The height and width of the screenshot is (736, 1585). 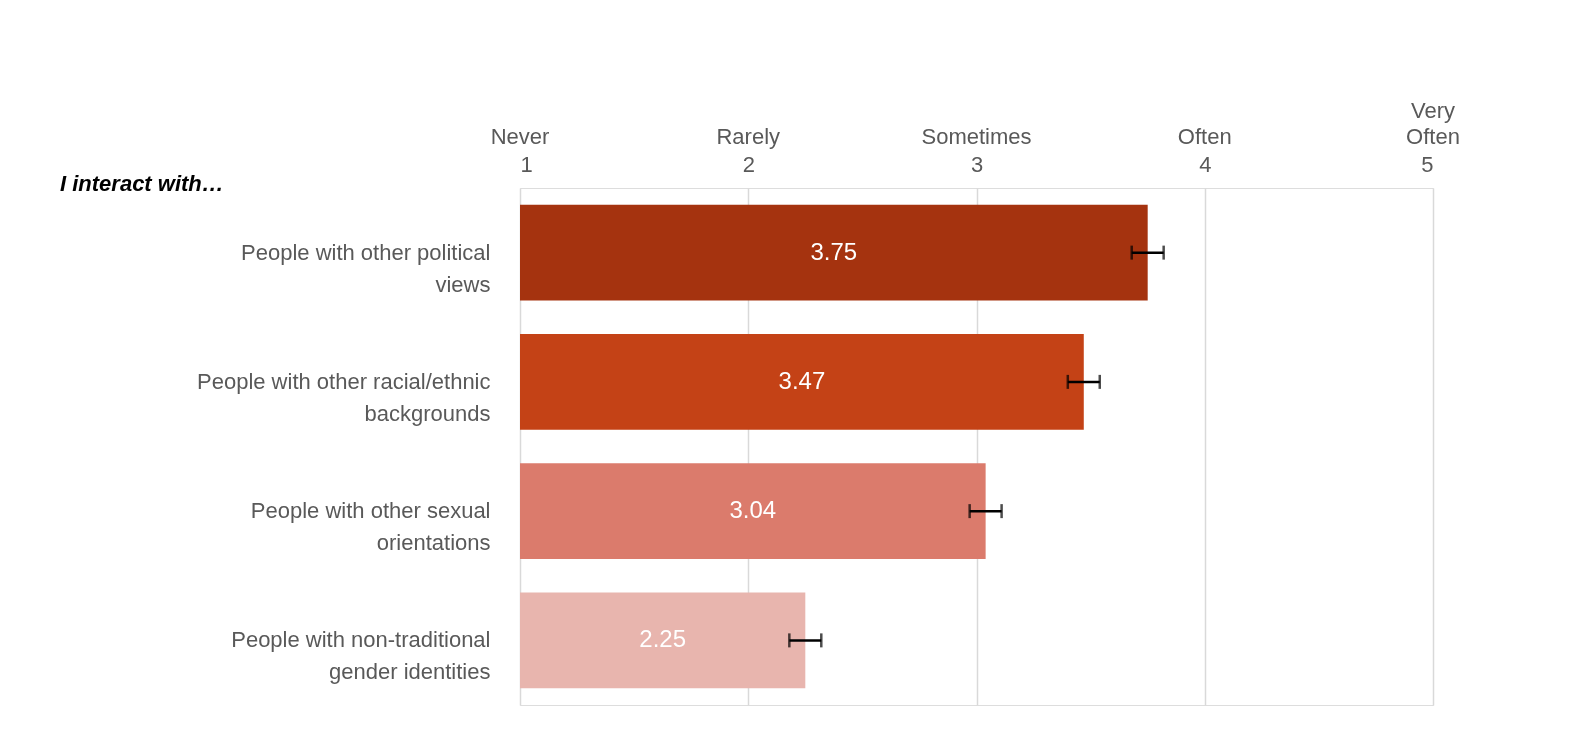 I want to click on data-label: 3.47, so click(x=802, y=380).